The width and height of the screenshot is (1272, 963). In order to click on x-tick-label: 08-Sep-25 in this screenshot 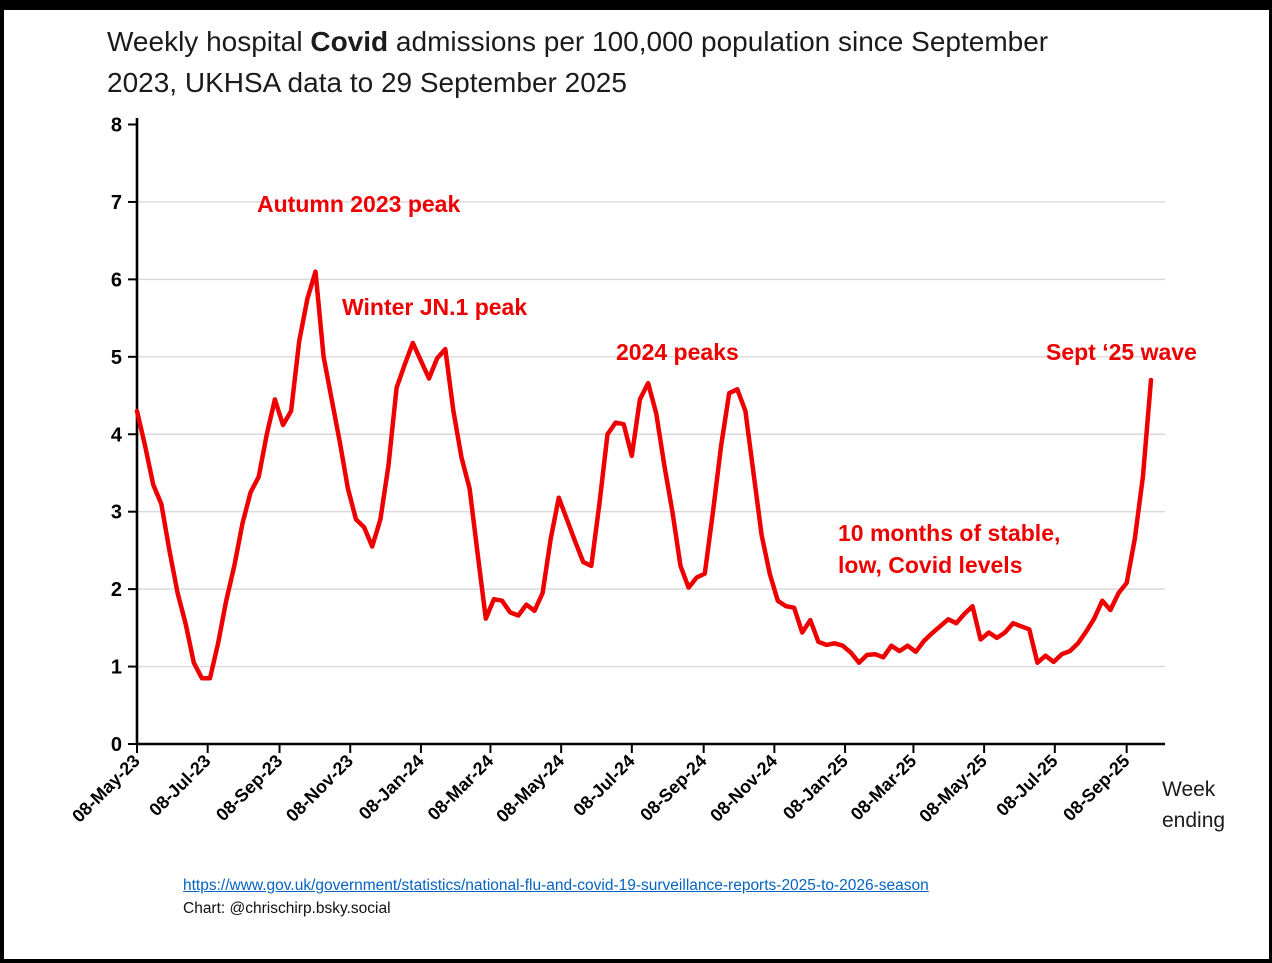, I will do `click(1096, 788)`.